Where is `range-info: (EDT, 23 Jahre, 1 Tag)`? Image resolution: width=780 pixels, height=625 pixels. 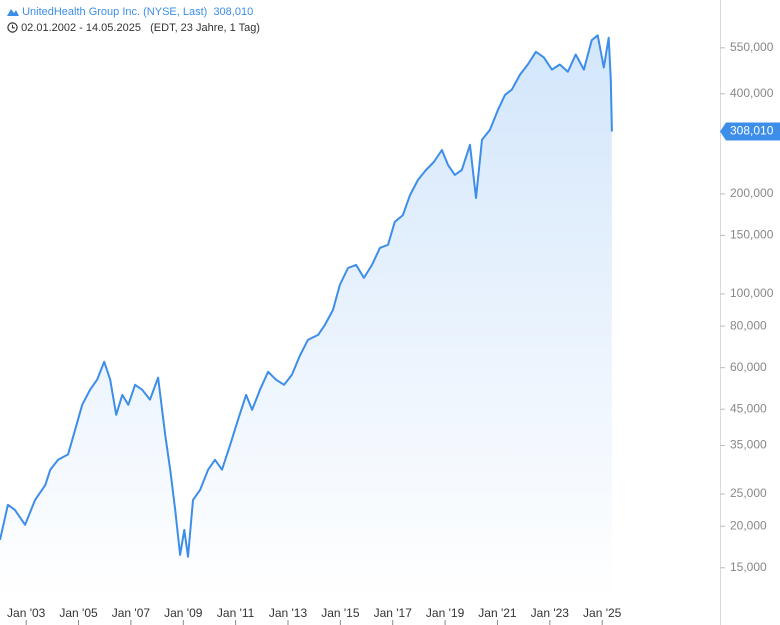 range-info: (EDT, 23 Jahre, 1 Tag) is located at coordinates (205, 28).